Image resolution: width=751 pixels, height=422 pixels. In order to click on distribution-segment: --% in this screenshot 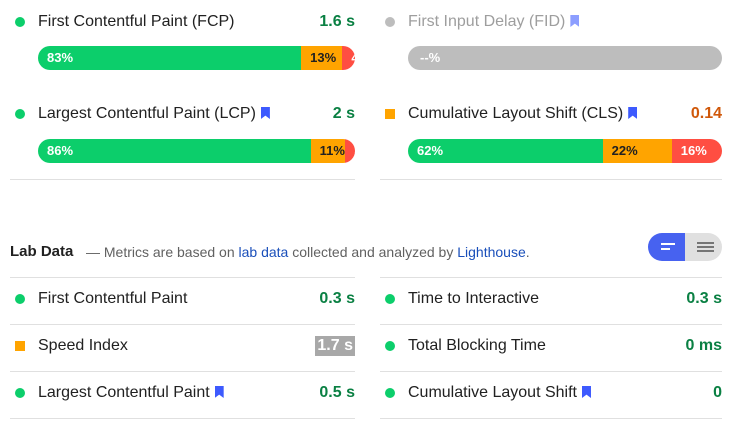, I will do `click(565, 58)`.